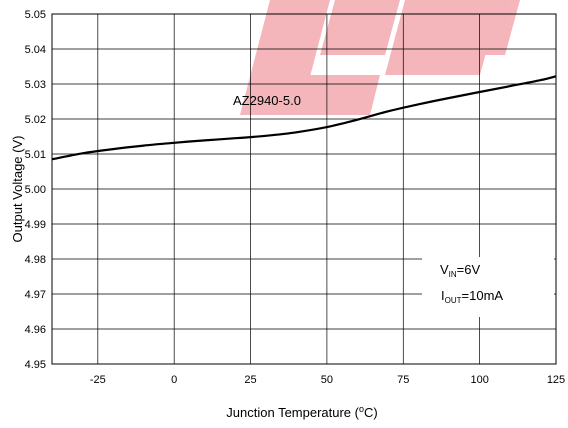  Describe the element at coordinates (35, 50) in the screenshot. I see `y-tick-label: 5.04` at that location.